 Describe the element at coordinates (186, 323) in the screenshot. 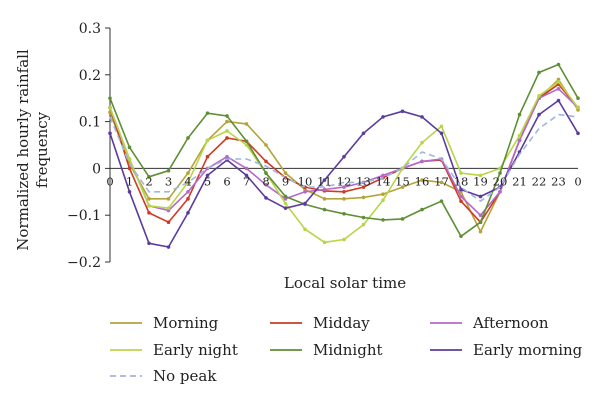

I see `legend-label: Morning` at that location.